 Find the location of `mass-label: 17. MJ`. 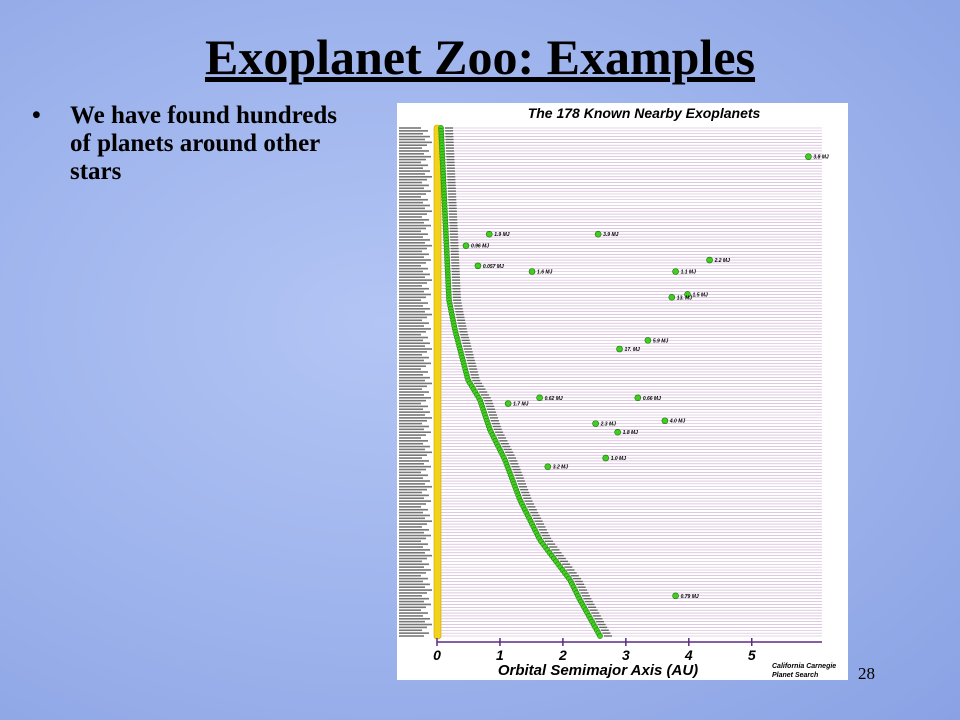

mass-label: 17. MJ is located at coordinates (633, 350).